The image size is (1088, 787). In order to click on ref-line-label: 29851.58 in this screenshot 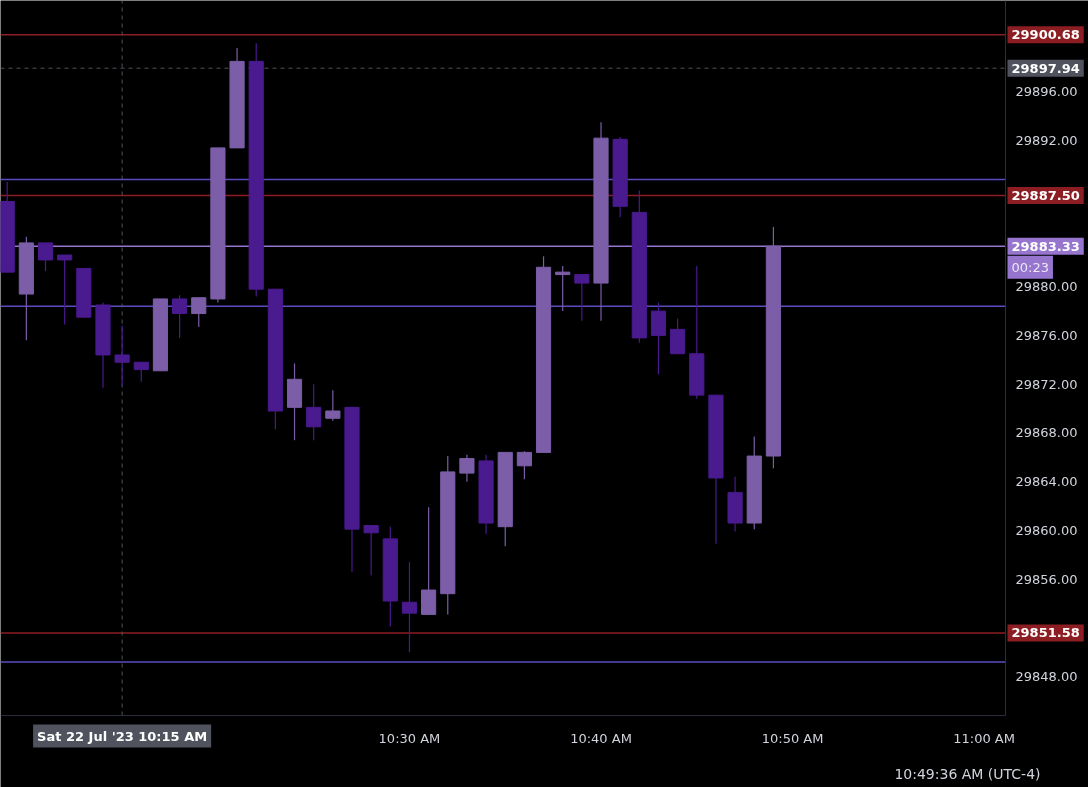, I will do `click(1045, 633)`.